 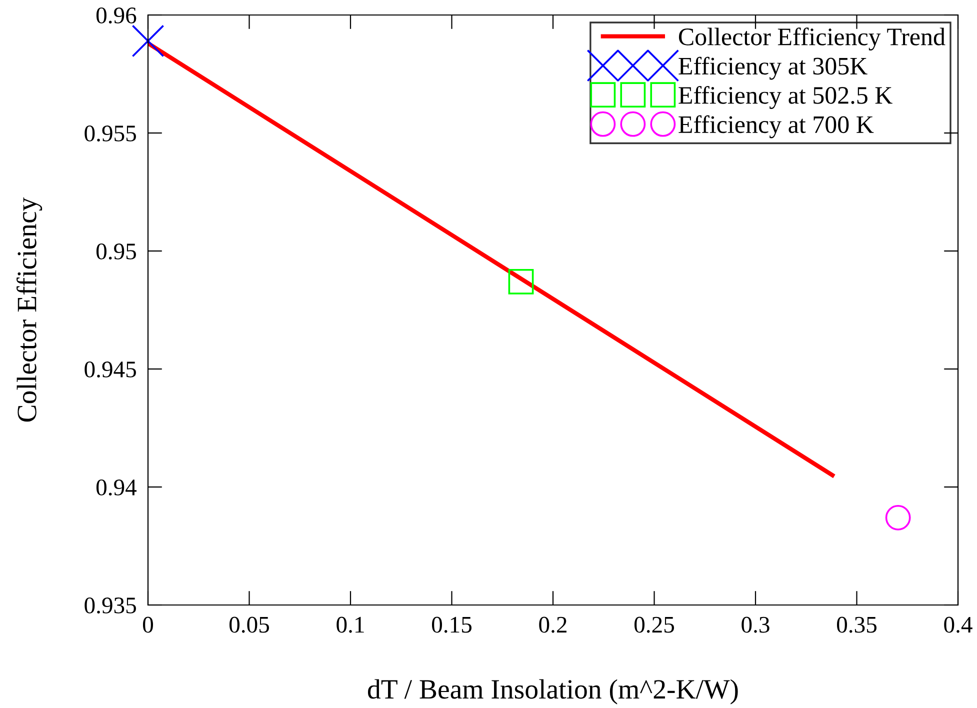 What do you see at coordinates (776, 126) in the screenshot?
I see `legend-label: Efficiency at 700 K` at bounding box center [776, 126].